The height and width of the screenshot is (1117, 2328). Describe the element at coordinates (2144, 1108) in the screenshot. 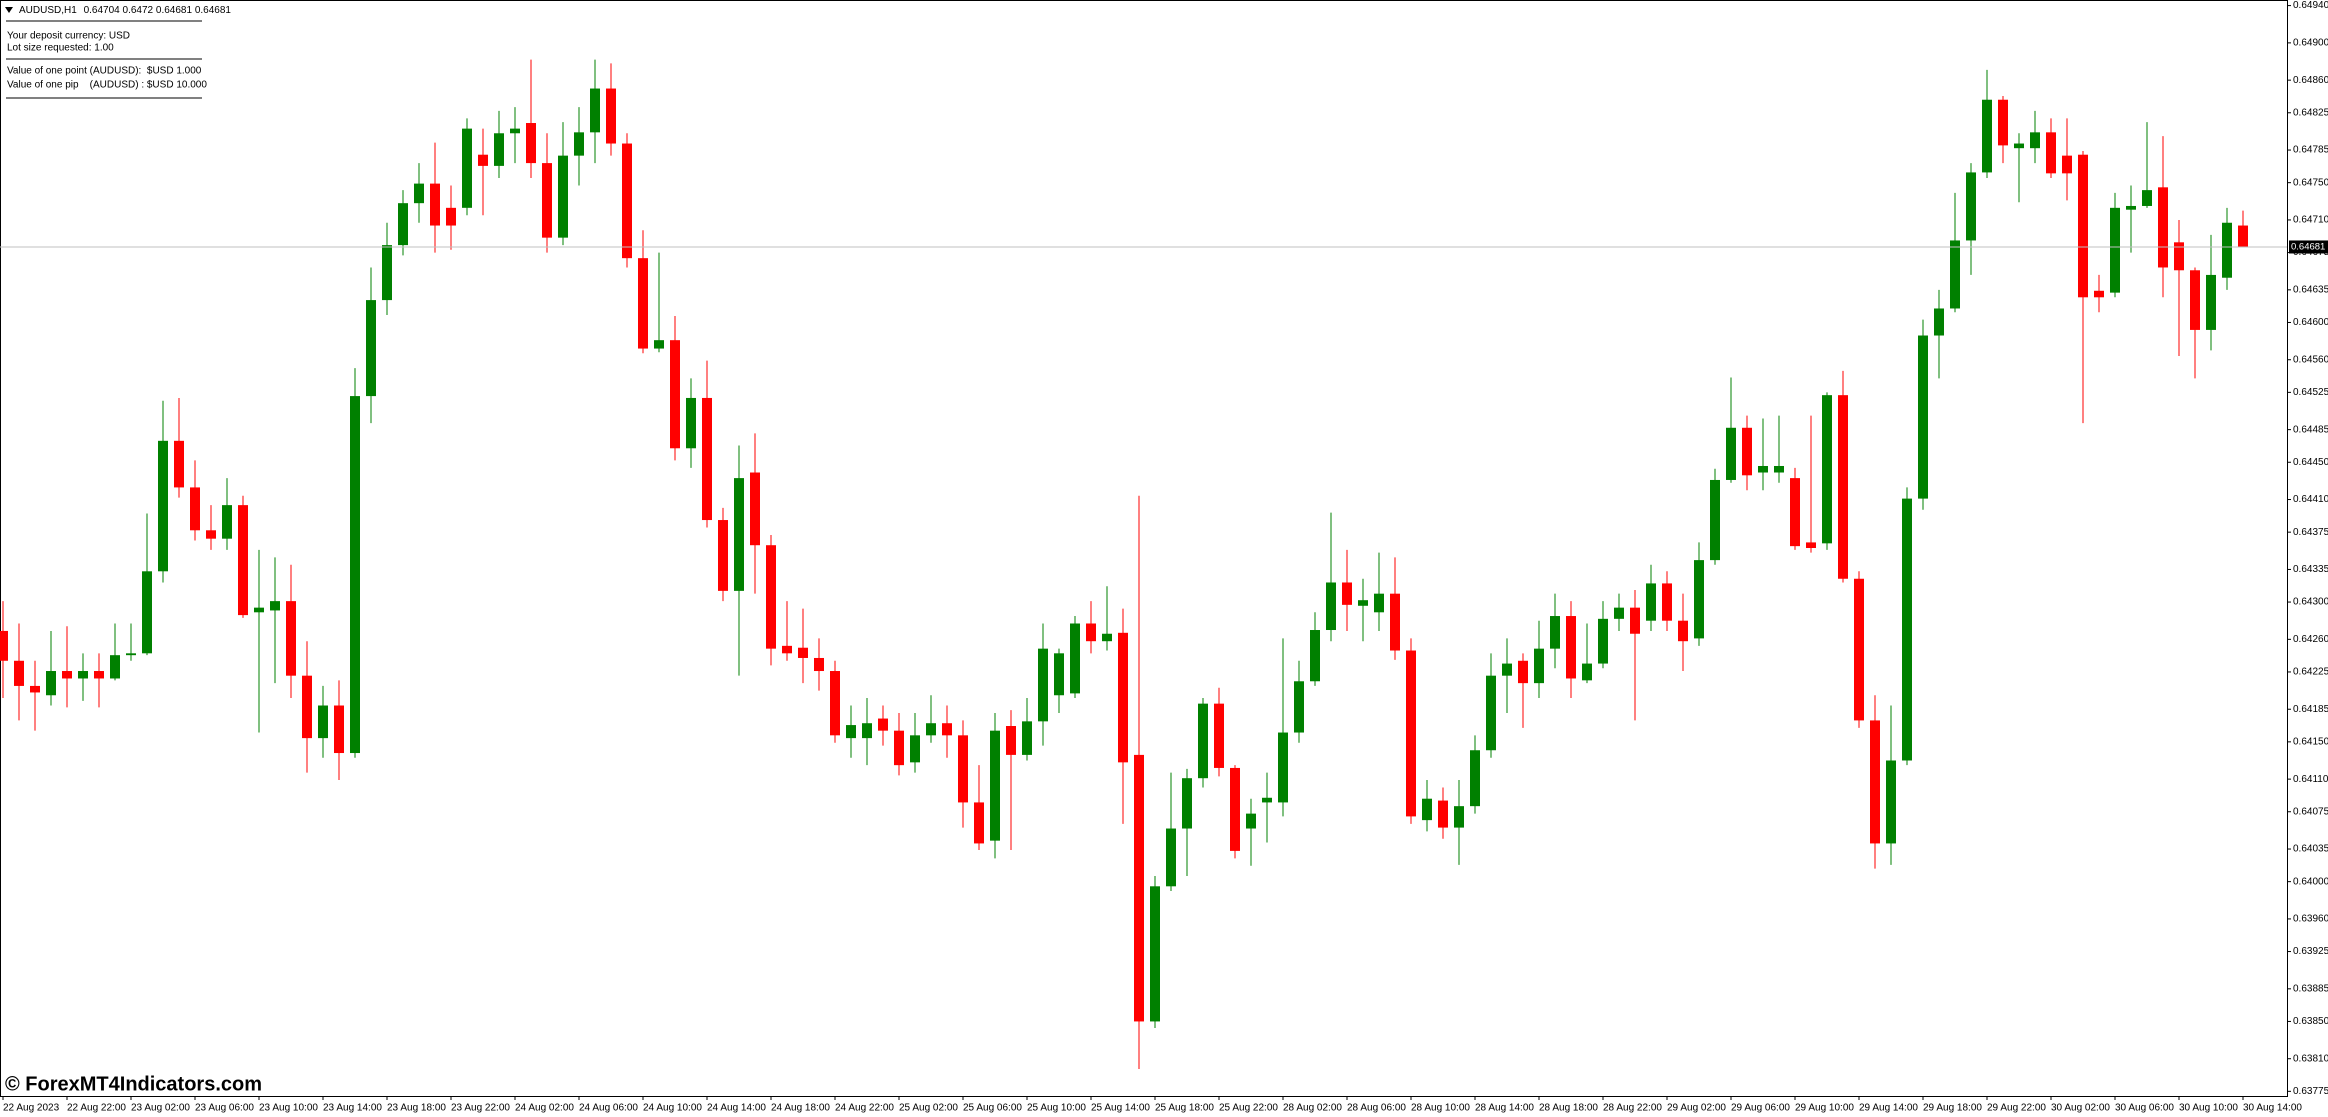

I see `x-tick-label: 30 Aug 06:00` at that location.